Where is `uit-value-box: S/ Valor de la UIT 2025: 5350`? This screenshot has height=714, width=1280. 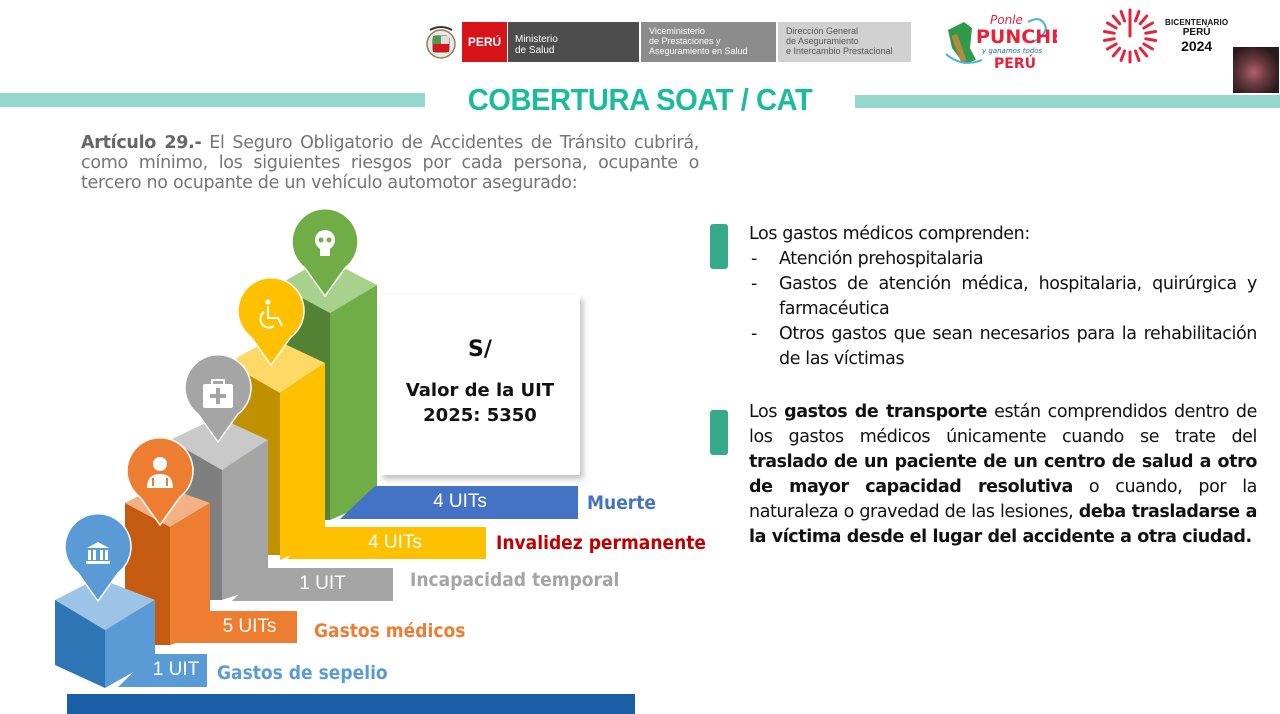 uit-value-box: S/ Valor de la UIT 2025: 5350 is located at coordinates (480, 385).